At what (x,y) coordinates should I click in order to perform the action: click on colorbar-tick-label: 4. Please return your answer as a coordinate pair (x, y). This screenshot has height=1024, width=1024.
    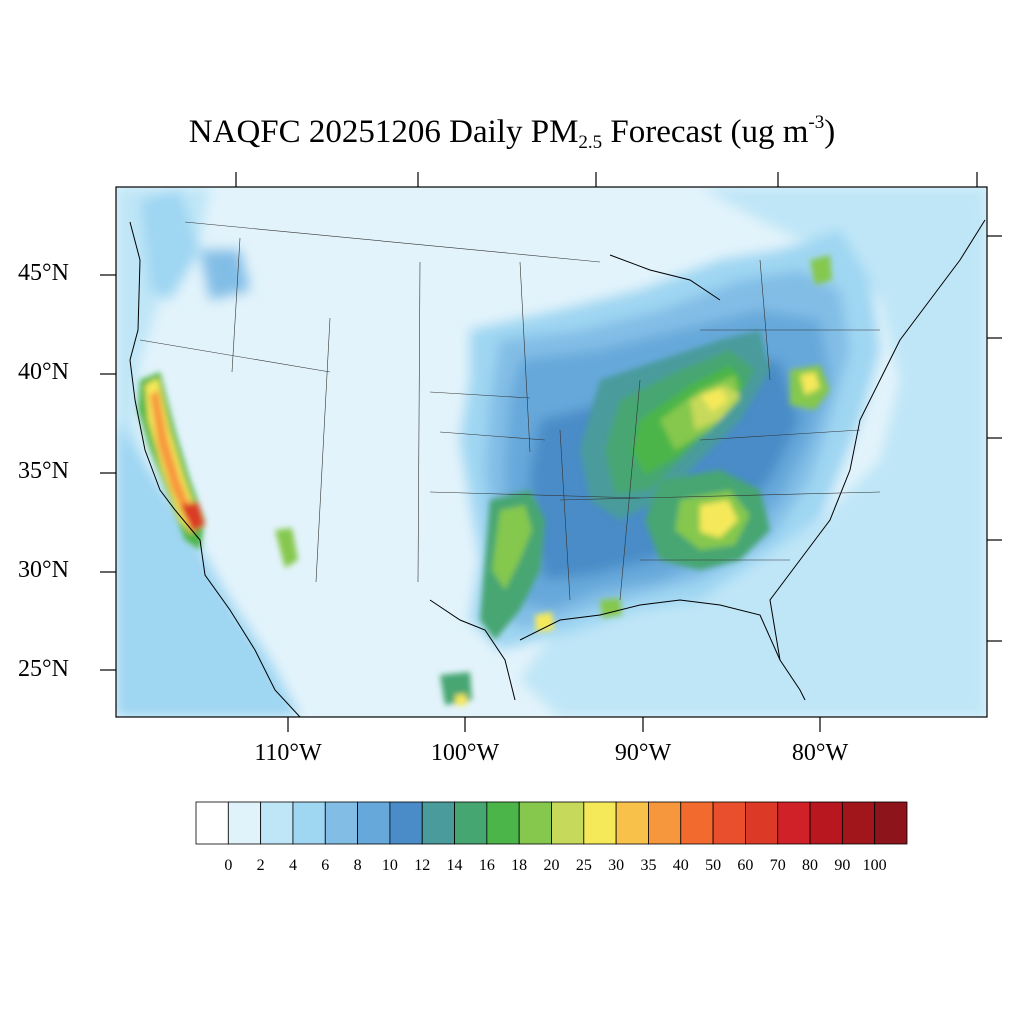
    Looking at the image, I should click on (292, 865).